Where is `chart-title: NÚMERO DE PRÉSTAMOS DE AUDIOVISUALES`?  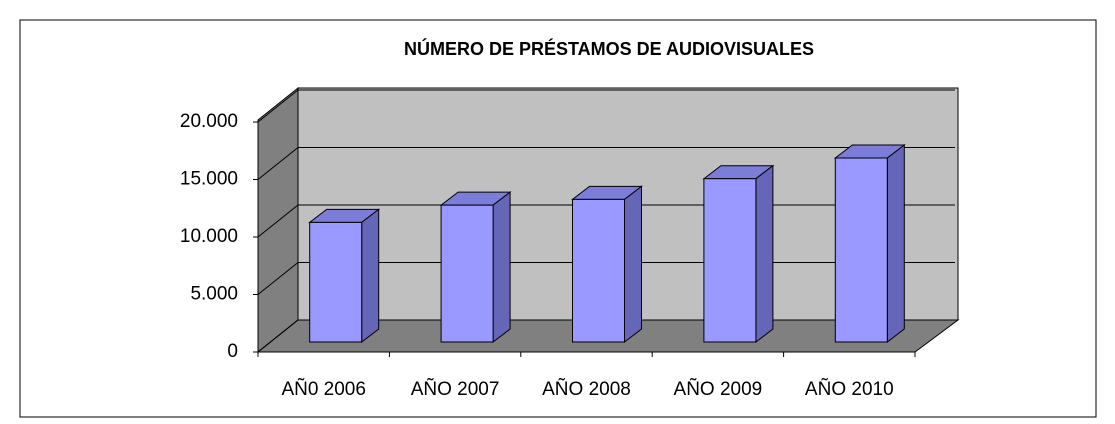
chart-title: NÚMERO DE PRÉSTAMOS DE AUDIOVISUALES is located at coordinates (609, 48).